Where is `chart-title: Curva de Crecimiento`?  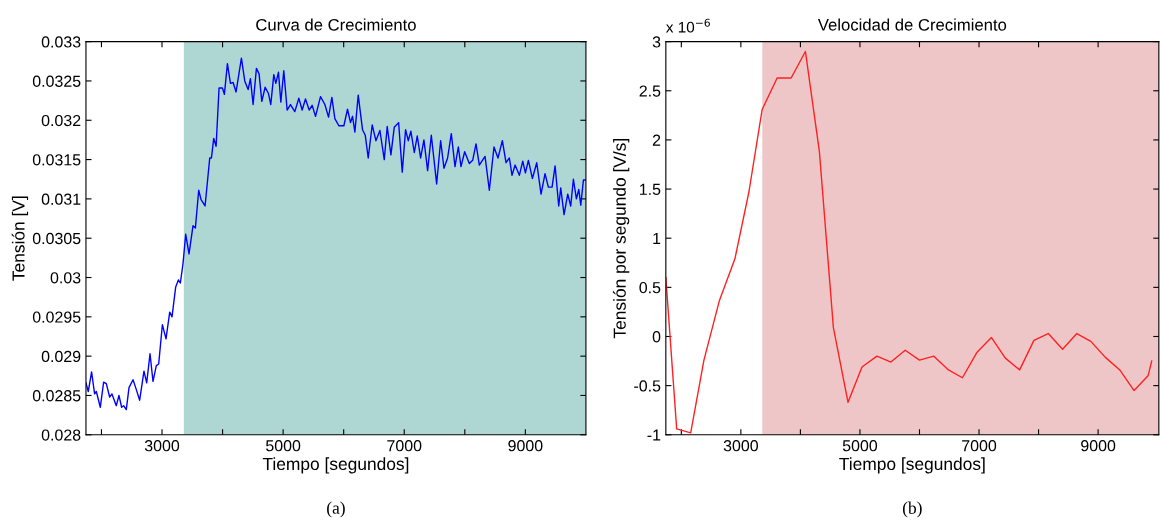
chart-title: Curva de Crecimiento is located at coordinates (336, 24).